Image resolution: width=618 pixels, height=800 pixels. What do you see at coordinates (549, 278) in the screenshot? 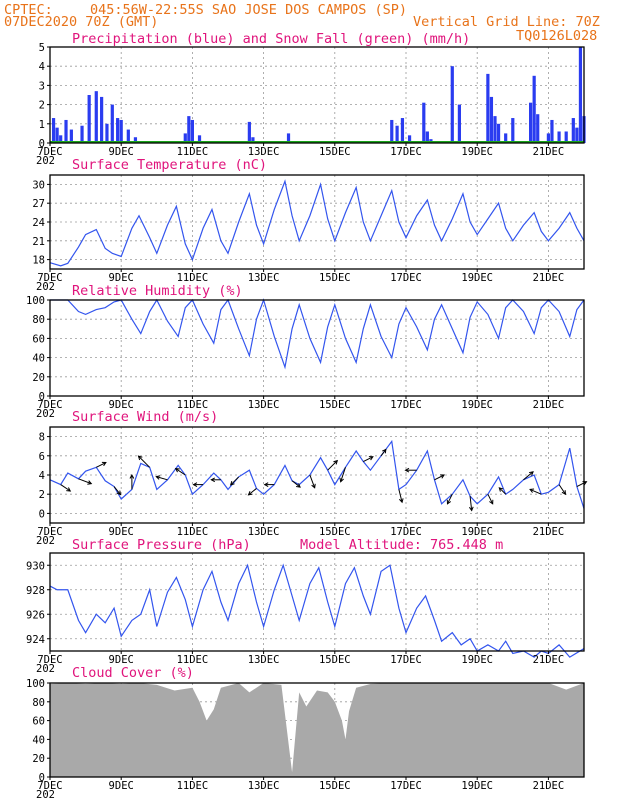
I see `temperature-xtick-label: 21DEC` at bounding box center [549, 278].